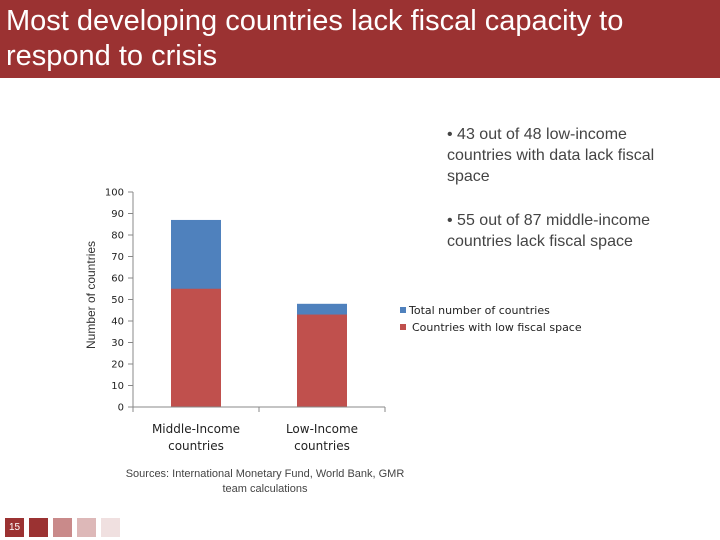  Describe the element at coordinates (117, 257) in the screenshot. I see `y-tick-label: 70` at that location.